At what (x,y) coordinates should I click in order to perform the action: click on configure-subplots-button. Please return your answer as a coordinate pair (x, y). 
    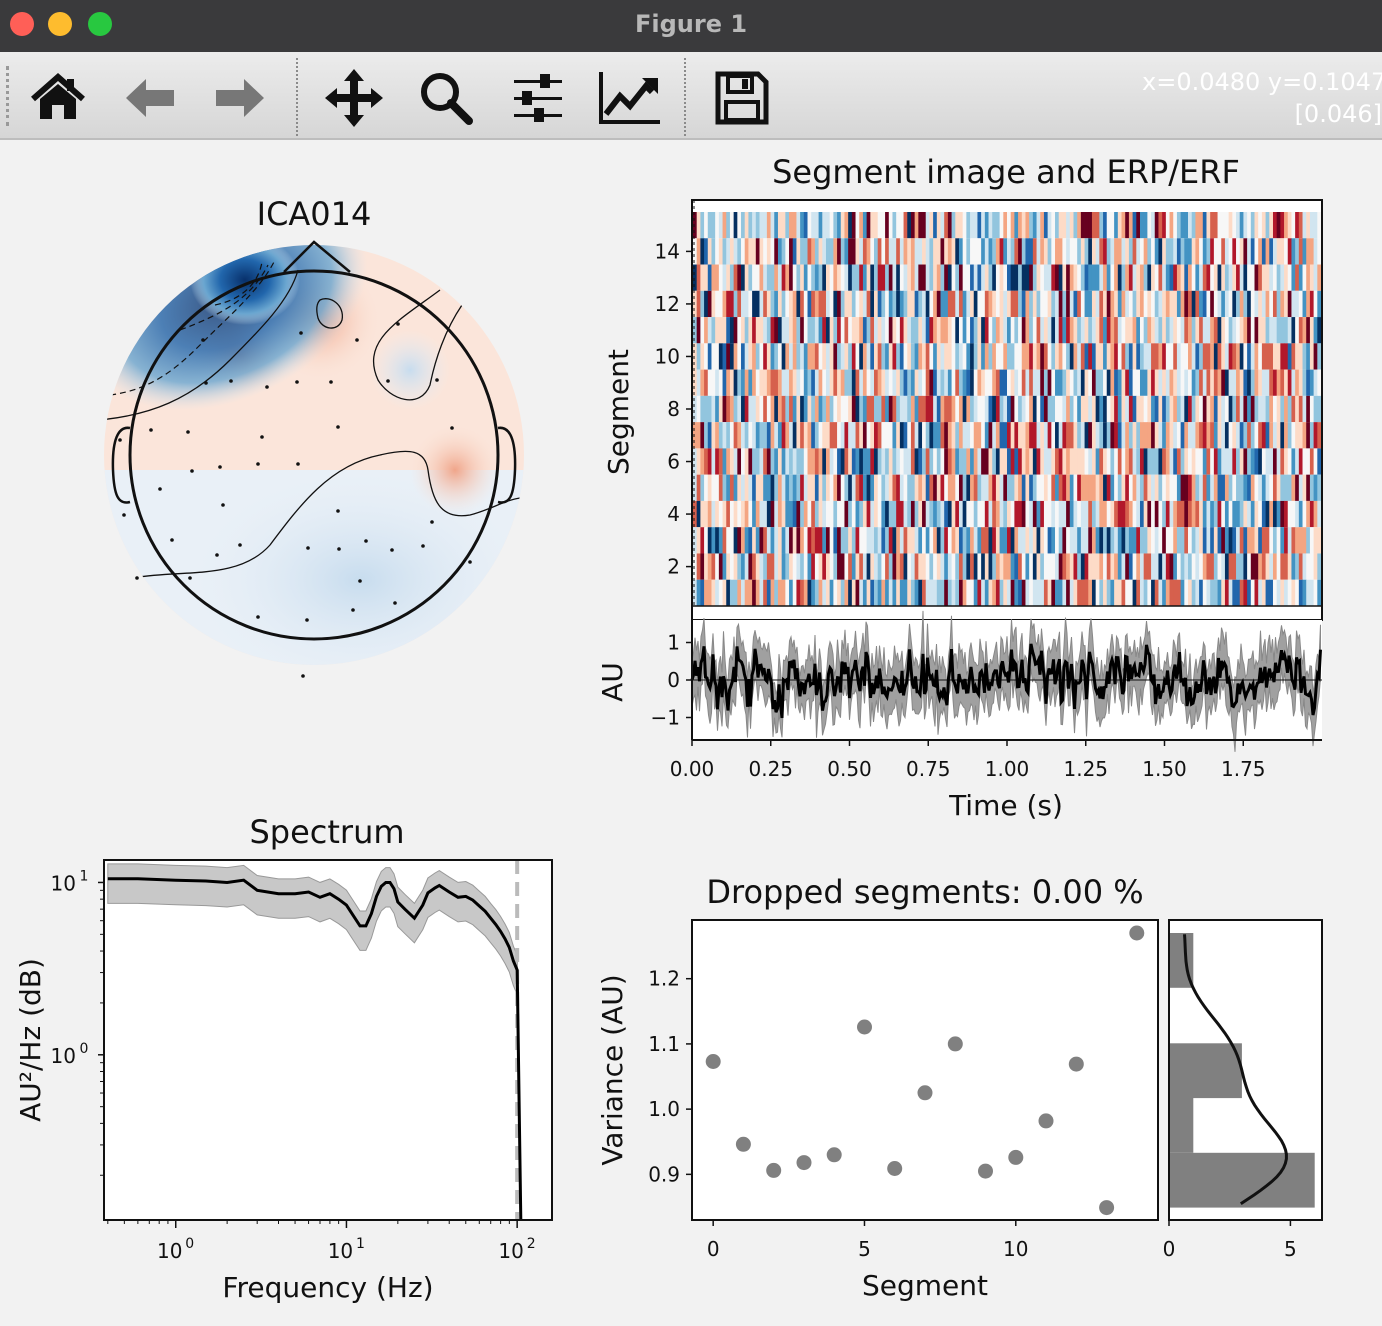
    Looking at the image, I should click on (538, 98).